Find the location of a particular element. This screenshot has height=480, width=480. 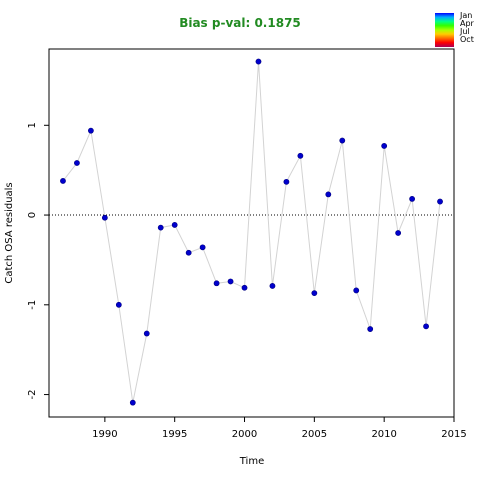

x-tick-label: 2000 is located at coordinates (244, 434).